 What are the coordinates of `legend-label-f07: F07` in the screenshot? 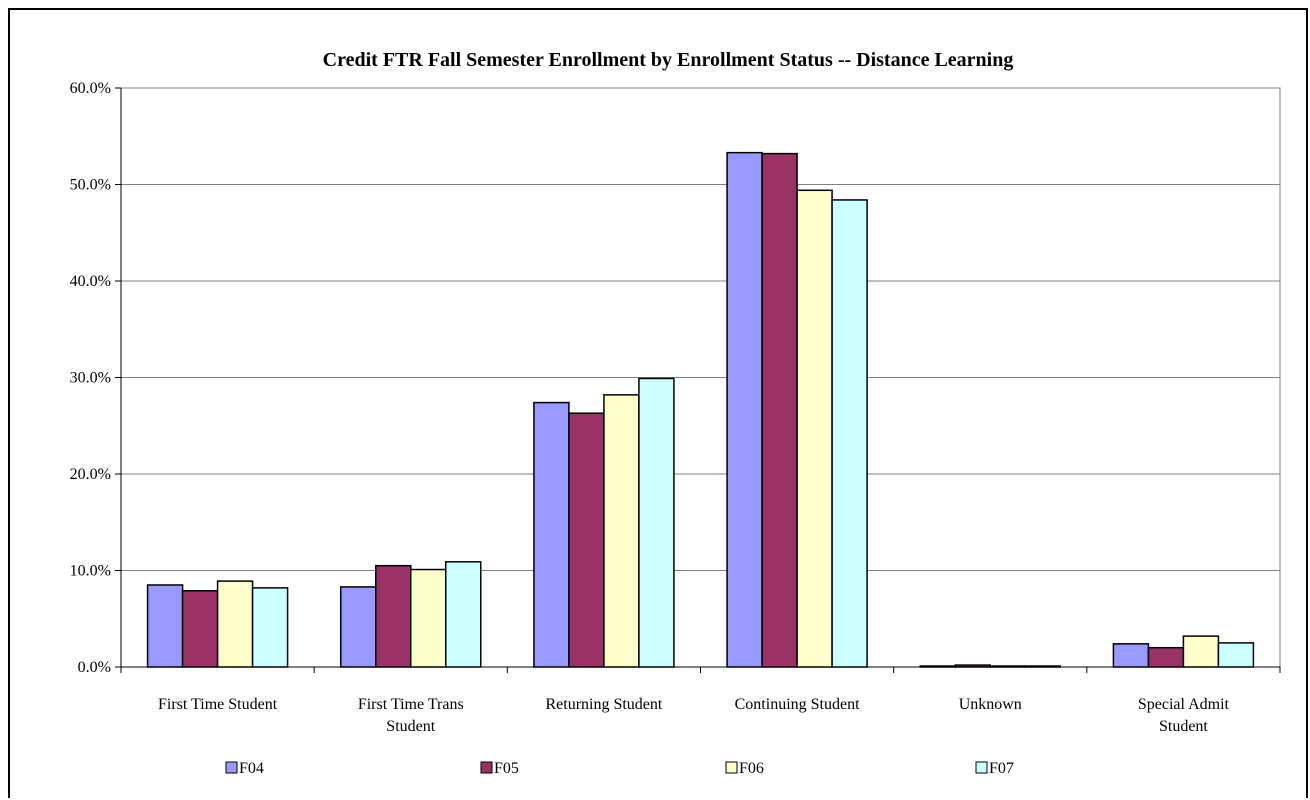 It's located at (1001, 768).